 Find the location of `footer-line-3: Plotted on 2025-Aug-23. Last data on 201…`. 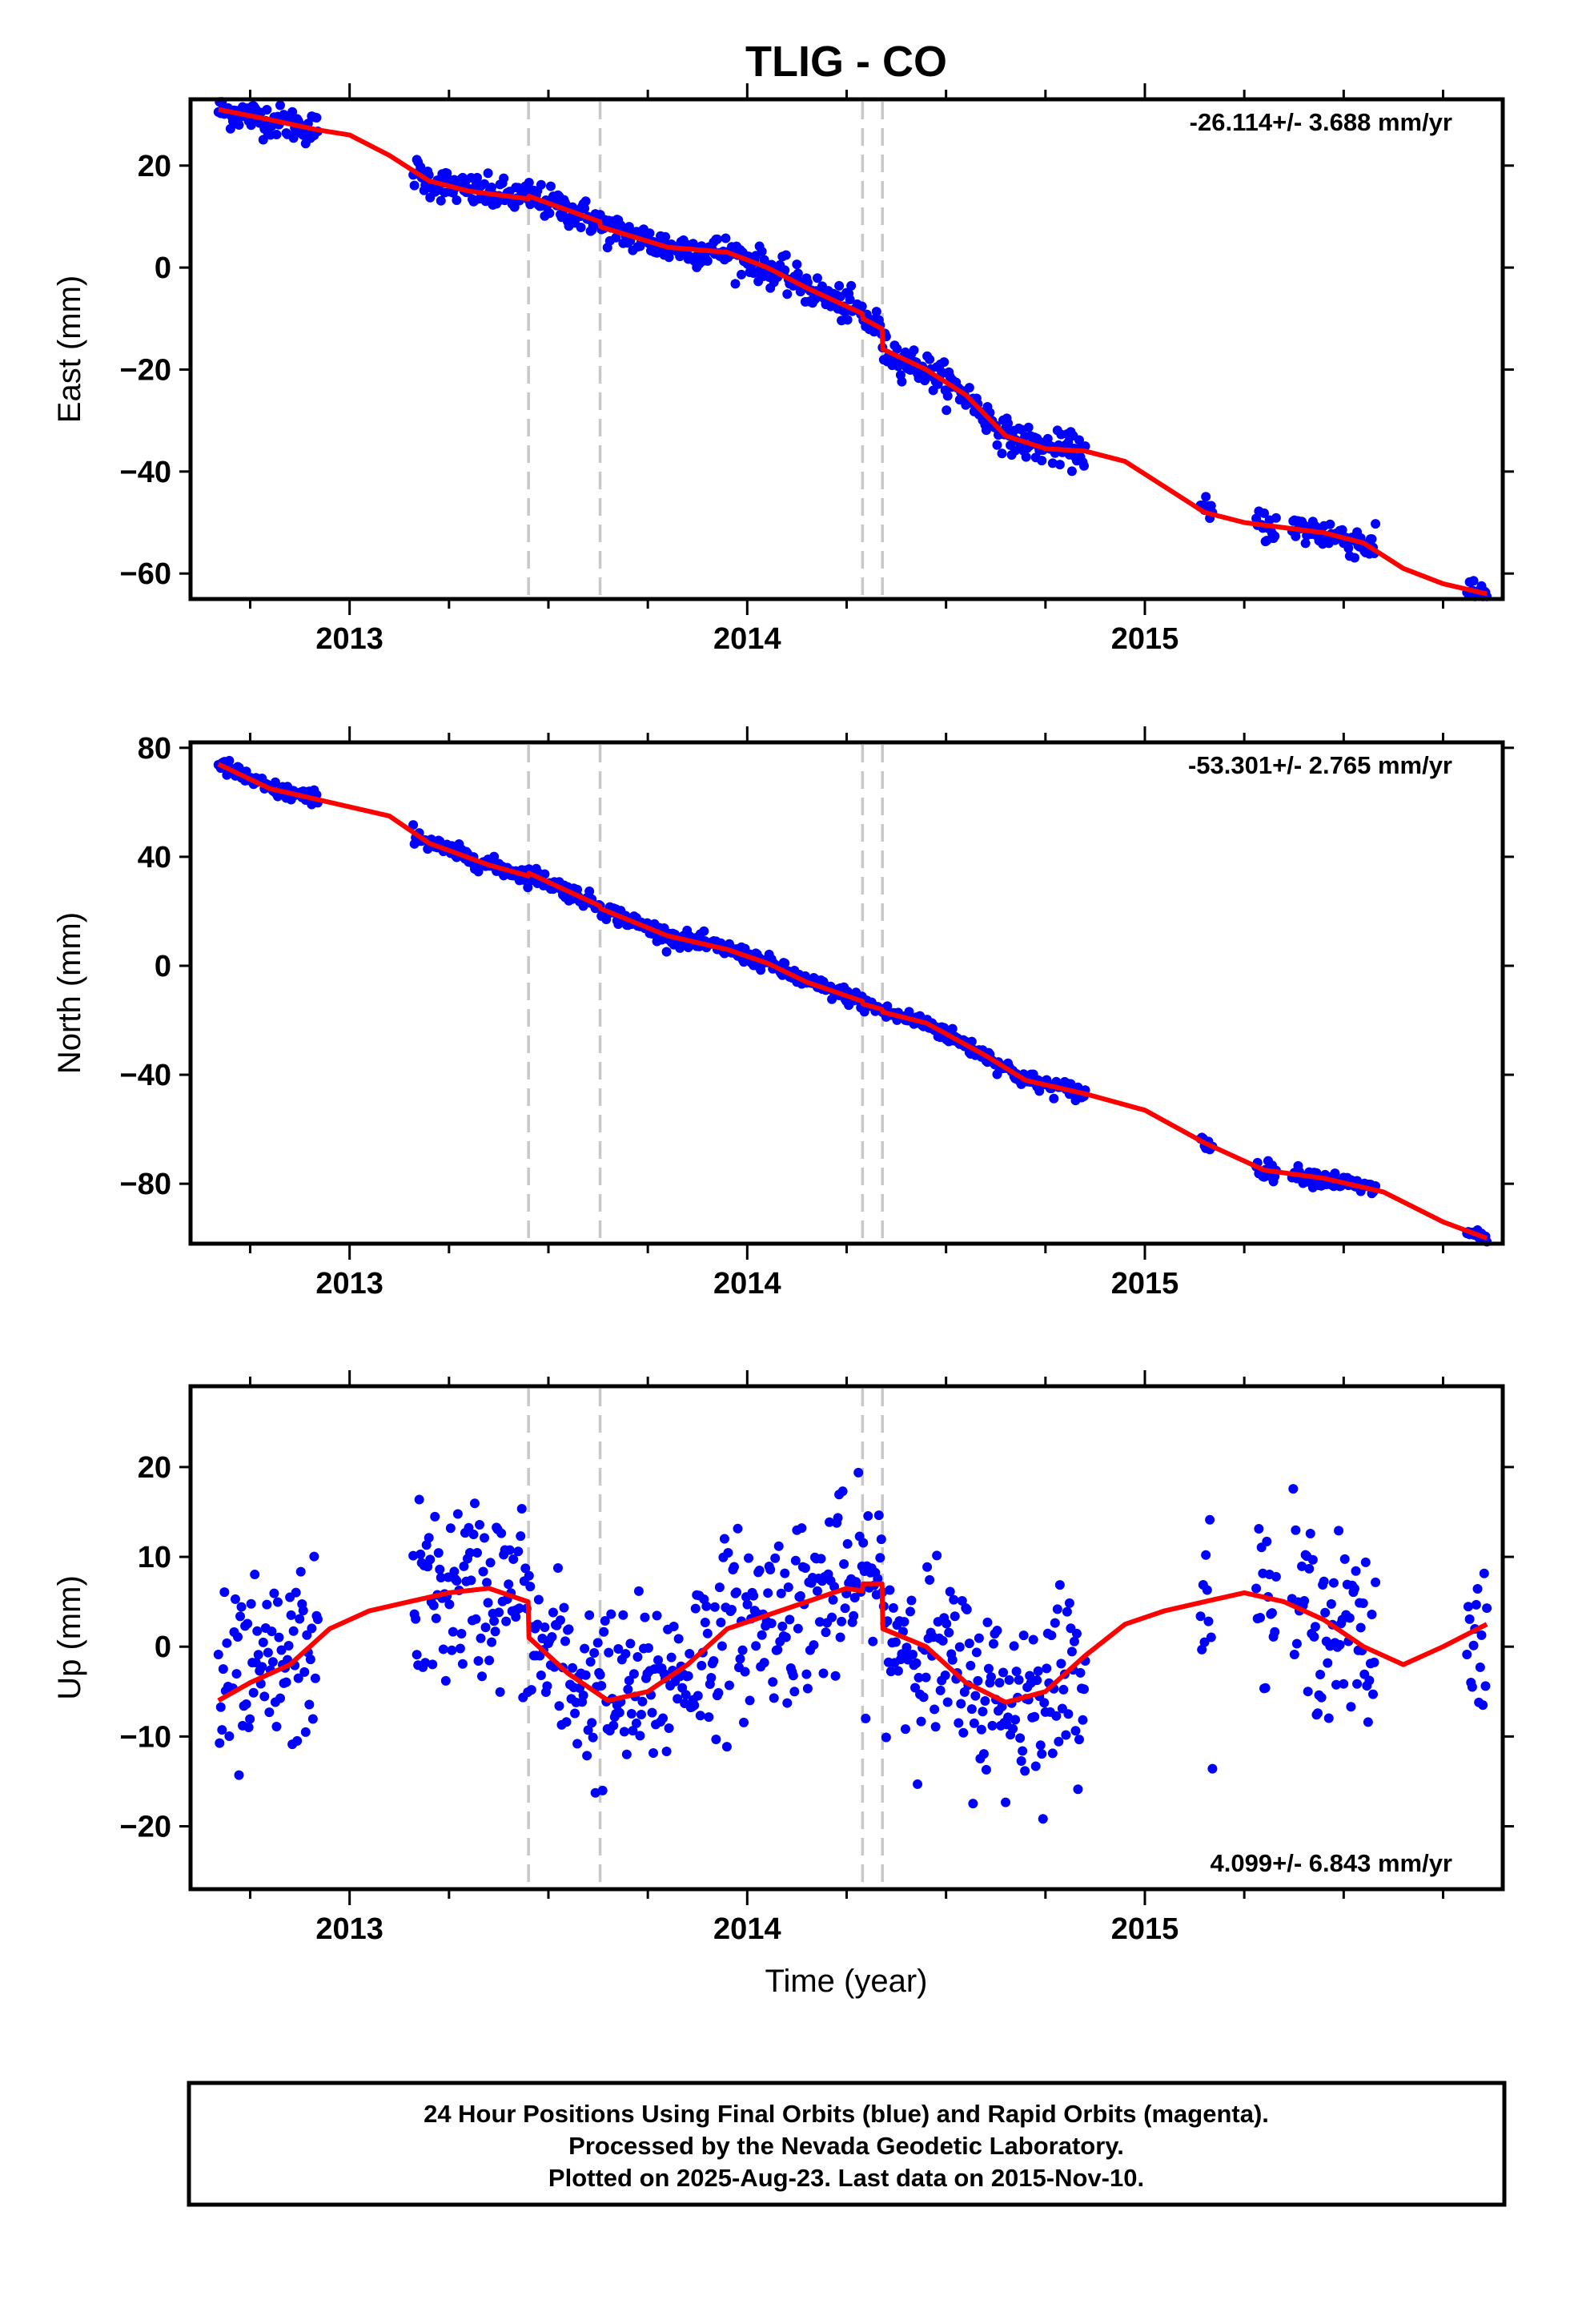

footer-line-3: Plotted on 2025-Aug-23. Last data on 201… is located at coordinates (846, 2178).